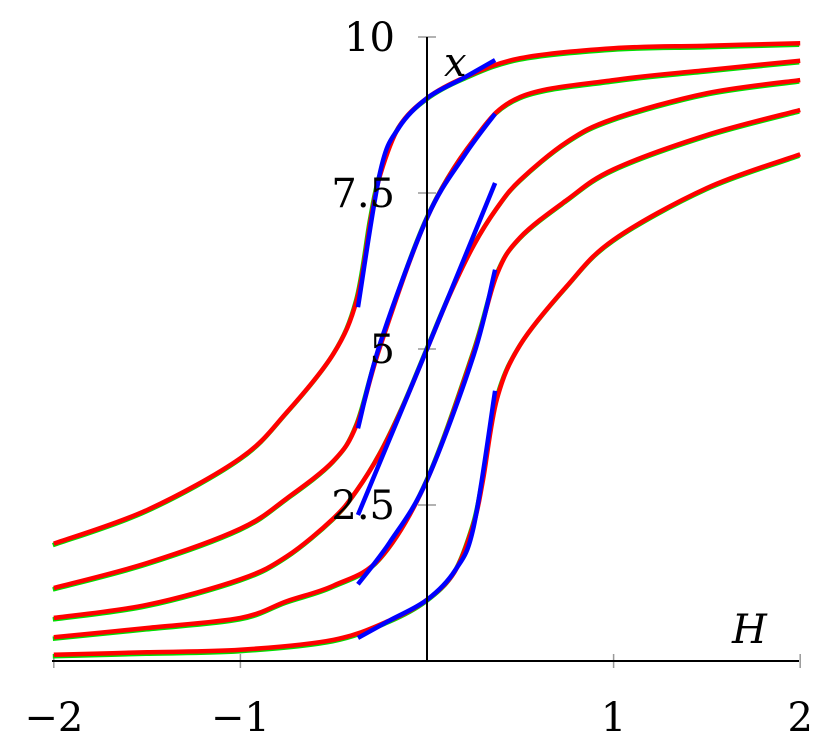 The height and width of the screenshot is (754, 832). What do you see at coordinates (455, 63) in the screenshot?
I see `y-axis-label: x` at bounding box center [455, 63].